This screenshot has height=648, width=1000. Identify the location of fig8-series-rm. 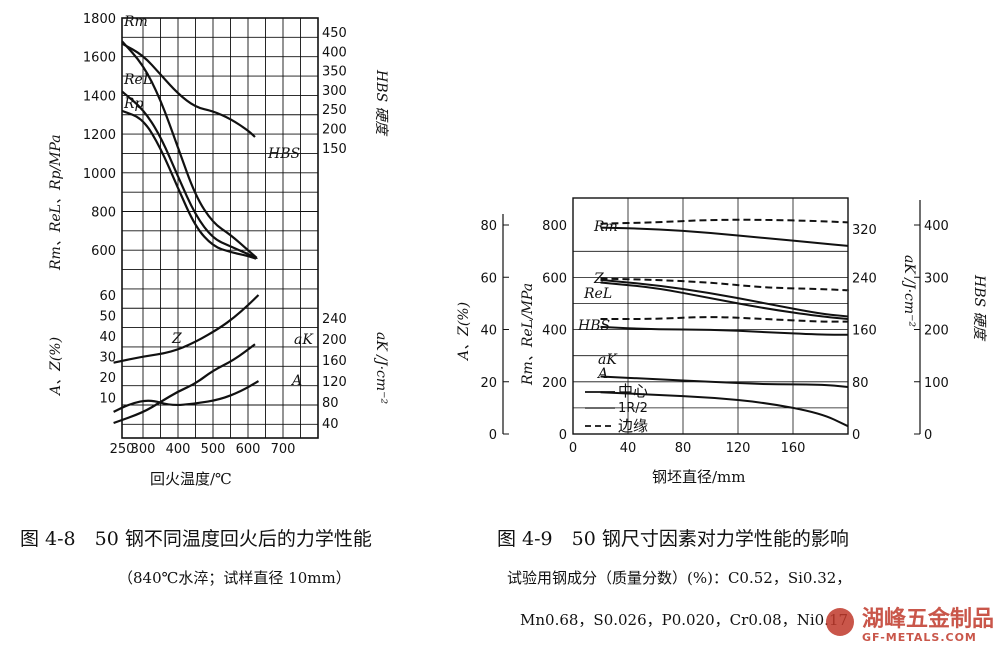
(189, 149).